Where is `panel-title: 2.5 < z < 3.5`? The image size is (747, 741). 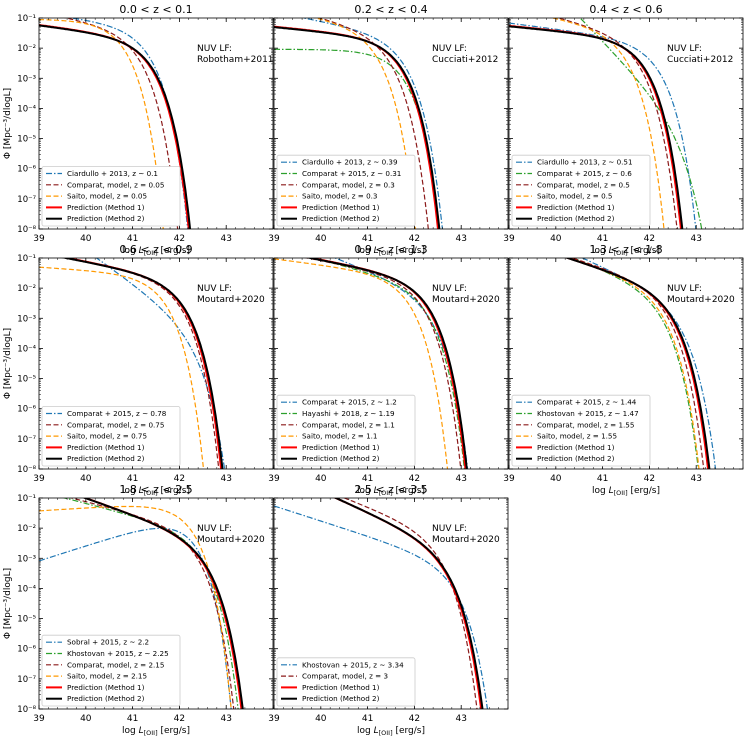
panel-title: 2.5 < z < 3.5 is located at coordinates (390, 489).